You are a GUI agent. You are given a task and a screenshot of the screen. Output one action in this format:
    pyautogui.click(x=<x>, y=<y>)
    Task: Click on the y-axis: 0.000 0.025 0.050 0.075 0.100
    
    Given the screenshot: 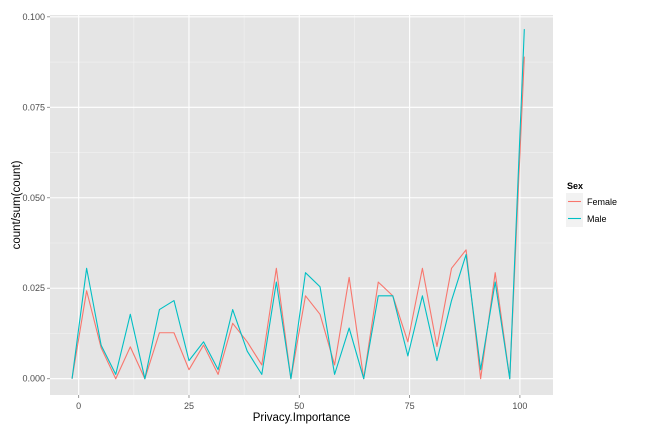 What is the action you would take?
    pyautogui.click(x=36, y=198)
    